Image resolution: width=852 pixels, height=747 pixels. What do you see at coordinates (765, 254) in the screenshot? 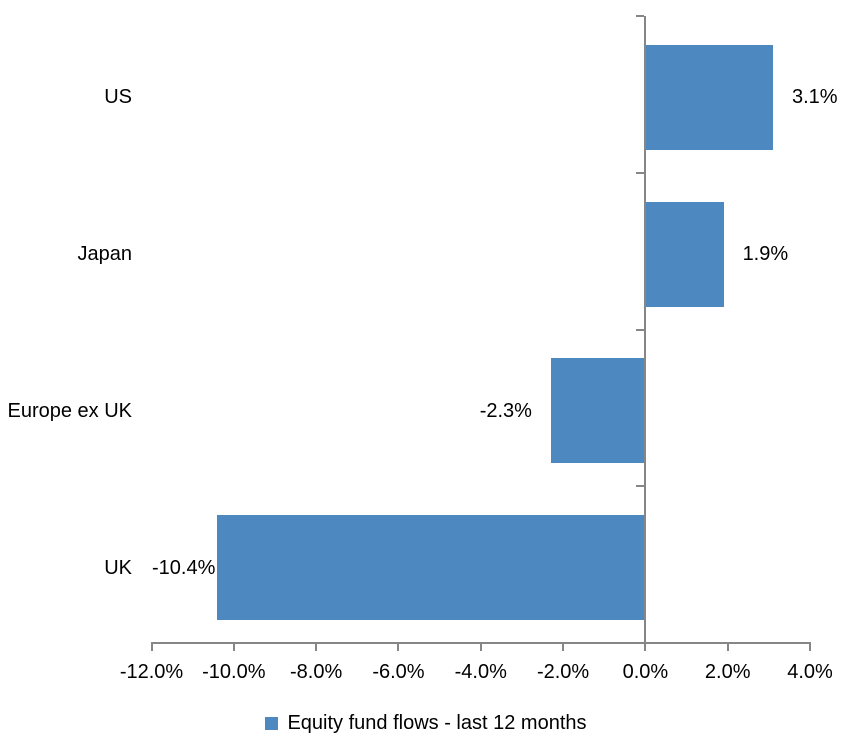
I see `data-label: 1.9%` at bounding box center [765, 254].